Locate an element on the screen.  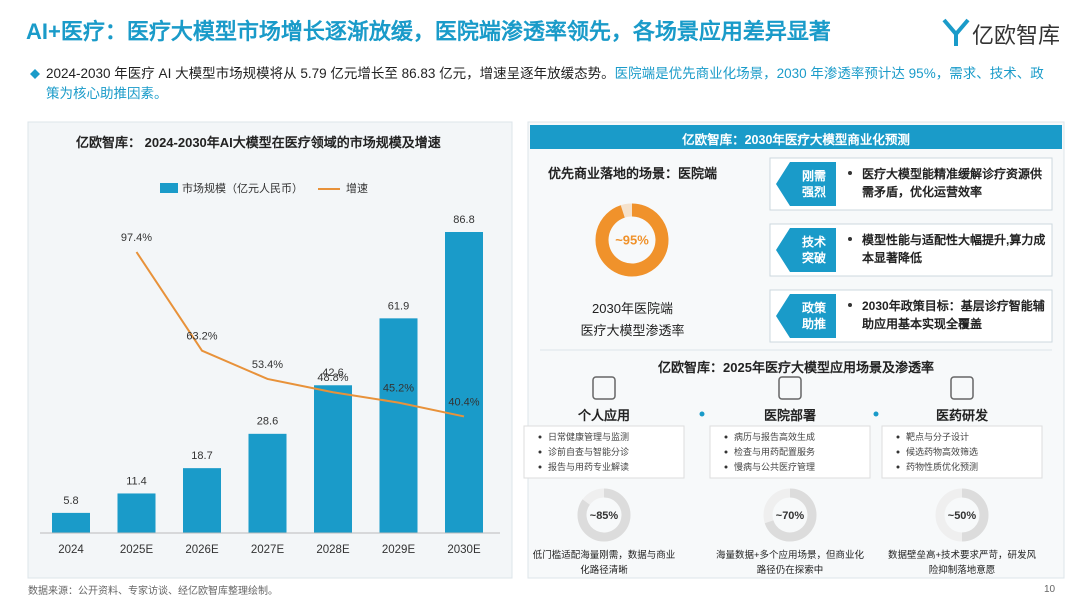
bar-label: 28.6 is located at coordinates (267, 422).